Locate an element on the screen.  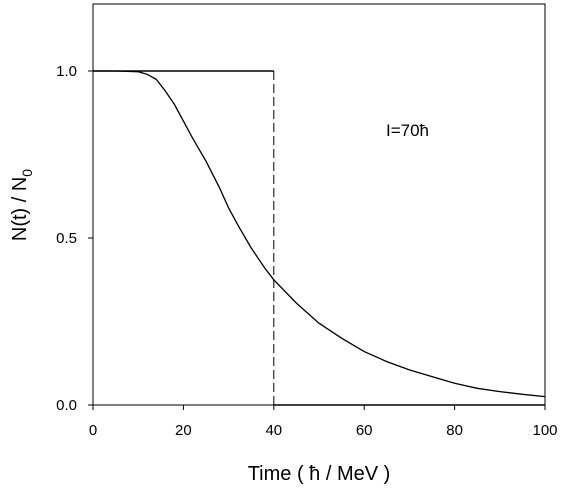
x-tick-label: 0 is located at coordinates (93, 430).